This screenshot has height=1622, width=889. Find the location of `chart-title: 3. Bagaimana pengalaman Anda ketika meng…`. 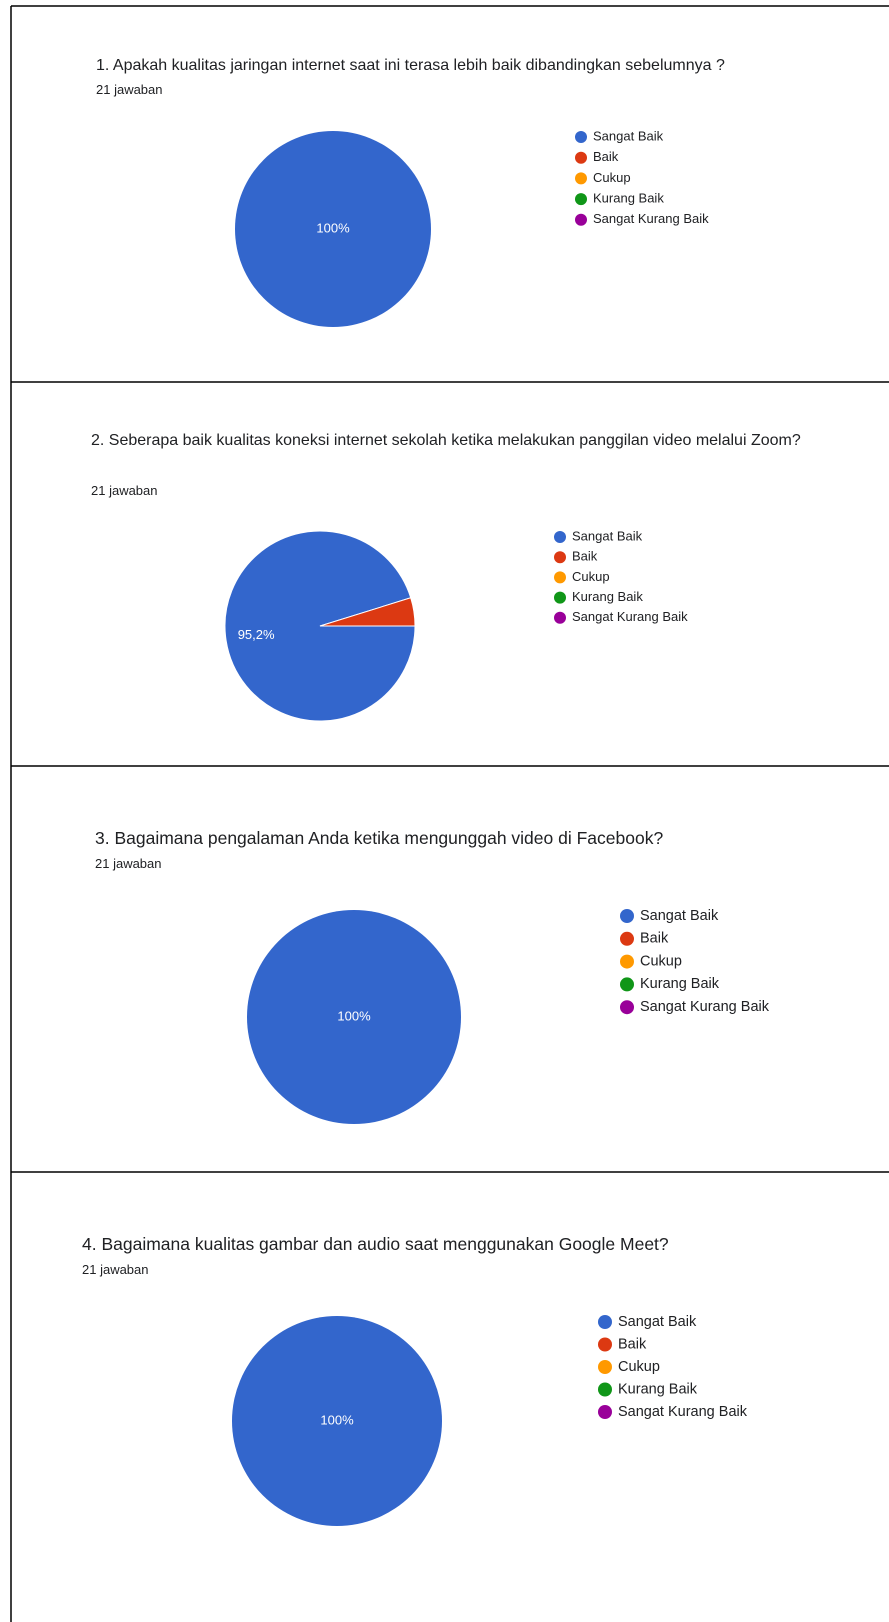

chart-title: 3. Bagaimana pengalaman Anda ketika meng… is located at coordinates (379, 838).